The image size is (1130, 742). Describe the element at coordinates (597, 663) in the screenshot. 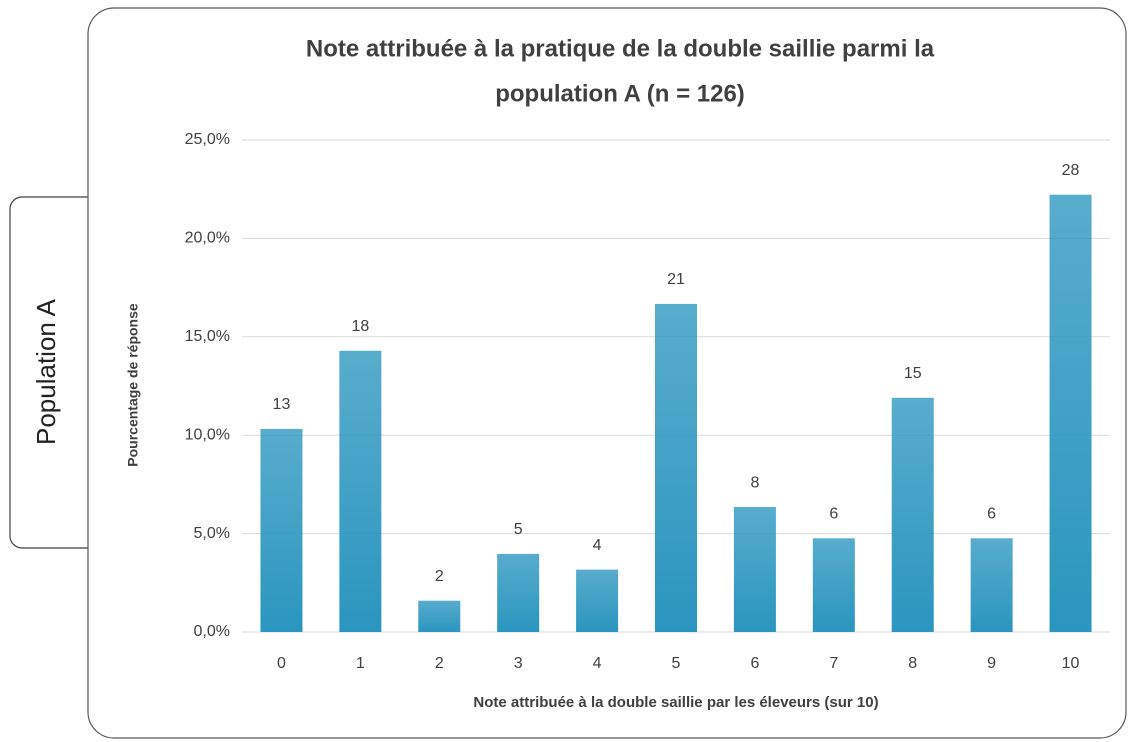

I see `x-tick-label: 4` at that location.